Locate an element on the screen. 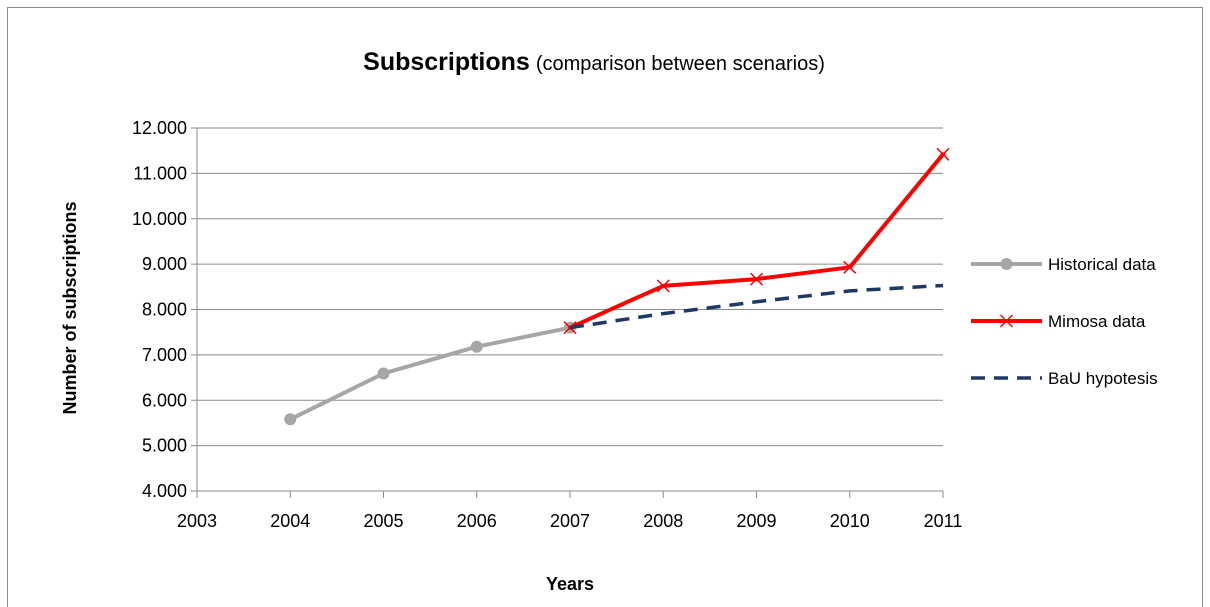  x-tick-label-4: 2007 is located at coordinates (570, 521).